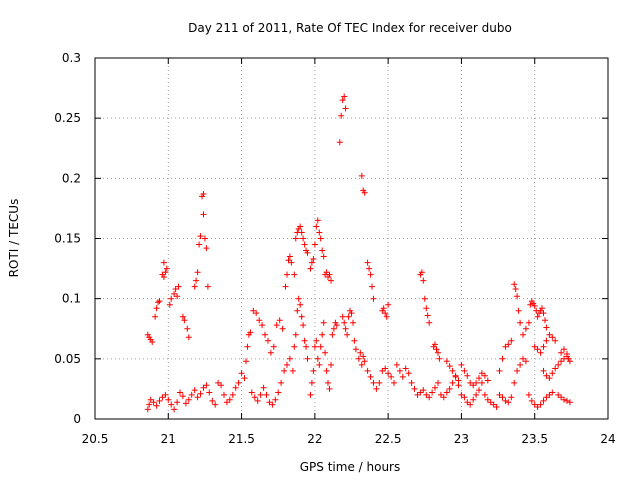 The width and height of the screenshot is (640, 480). I want to click on x-tick-label: 20.5, so click(95, 439).